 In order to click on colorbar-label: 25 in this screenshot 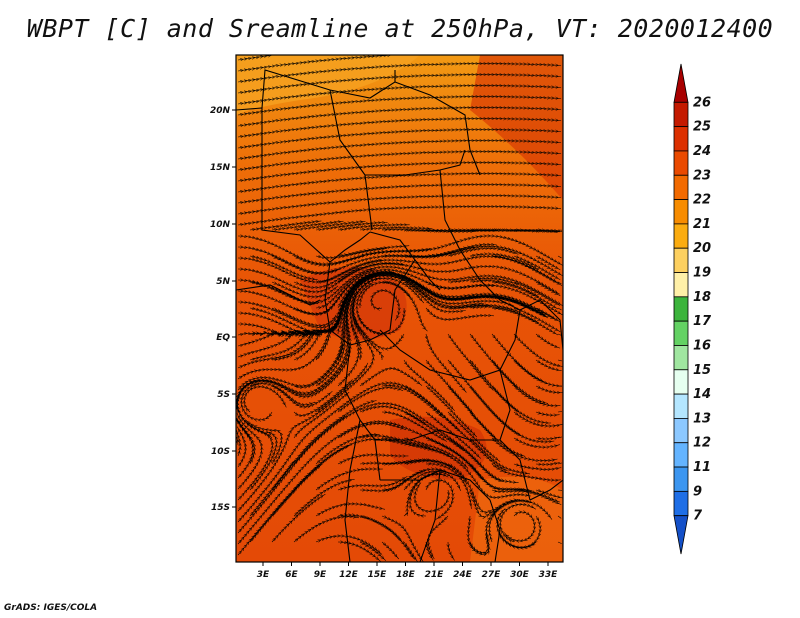, I will do `click(702, 127)`.